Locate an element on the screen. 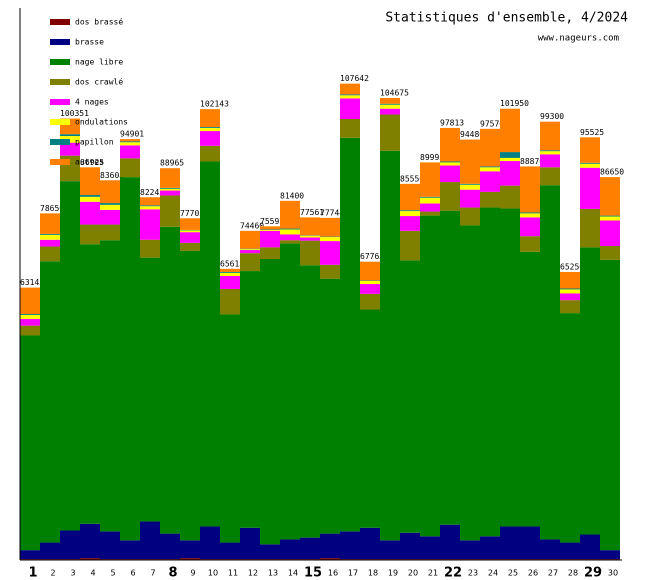  x-tick-label: 20 is located at coordinates (413, 573).